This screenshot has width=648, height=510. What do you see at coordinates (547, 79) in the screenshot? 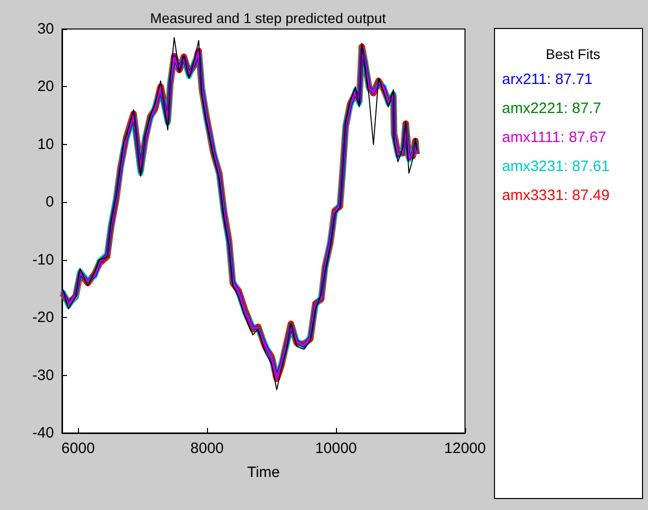
I see `text: arx211: 87.71` at bounding box center [547, 79].